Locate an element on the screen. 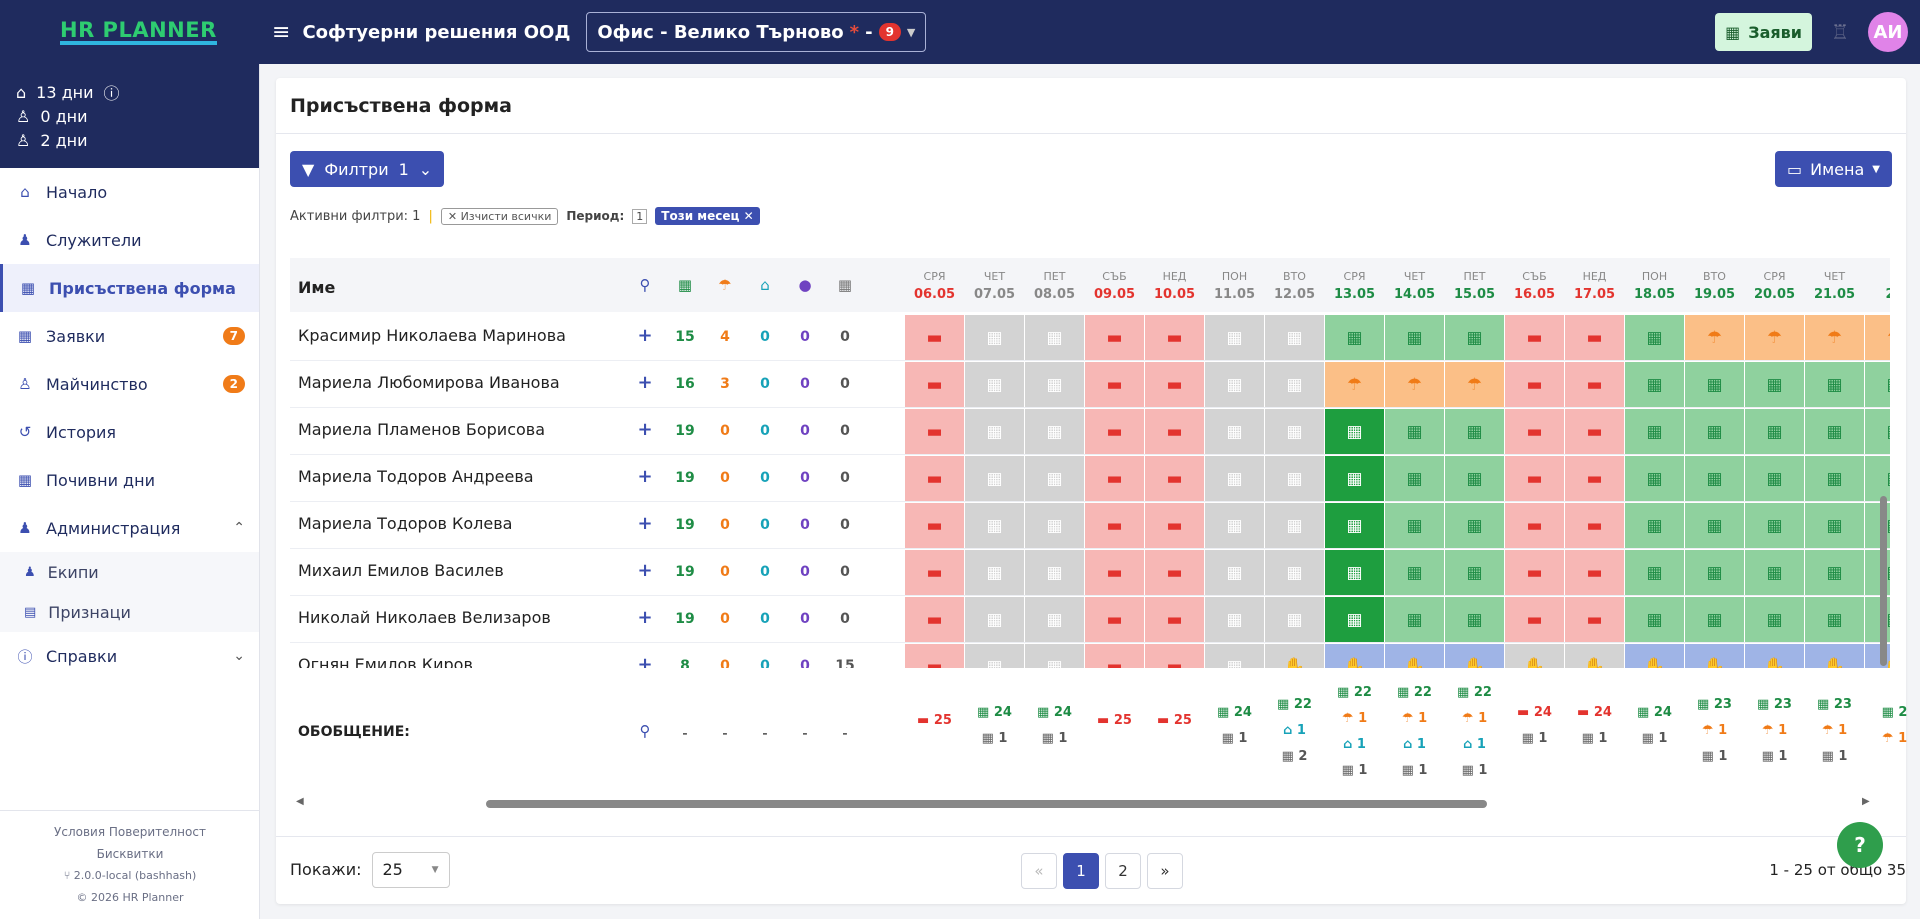 Image resolution: width=1920 pixels, height=919 pixels. privacy-link: Поверителност is located at coordinates (157, 832).